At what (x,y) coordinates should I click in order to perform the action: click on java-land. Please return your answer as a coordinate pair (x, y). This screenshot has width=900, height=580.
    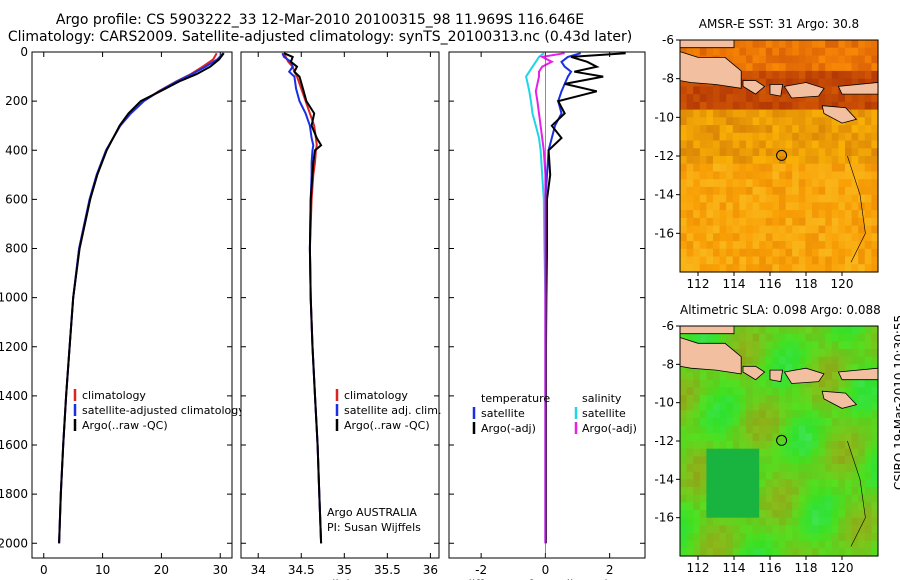
    Looking at the image, I should click on (710, 355).